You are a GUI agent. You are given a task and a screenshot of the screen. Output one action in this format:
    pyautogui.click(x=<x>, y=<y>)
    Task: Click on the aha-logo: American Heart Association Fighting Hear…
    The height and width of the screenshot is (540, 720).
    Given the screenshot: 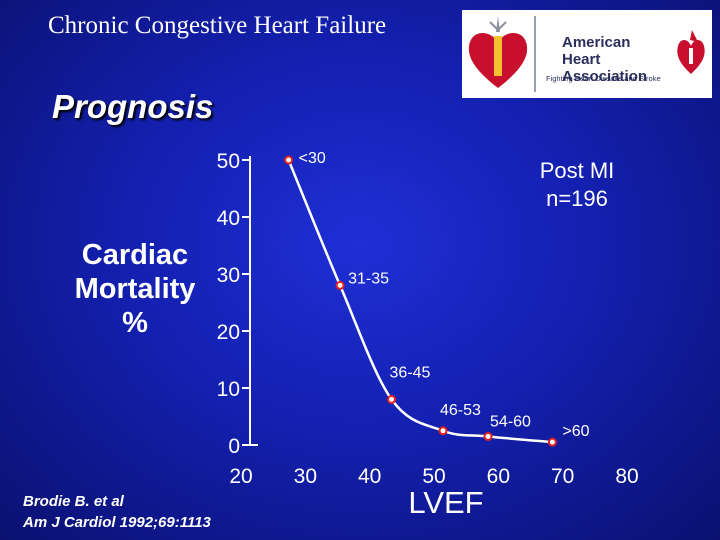 What is the action you would take?
    pyautogui.click(x=587, y=54)
    